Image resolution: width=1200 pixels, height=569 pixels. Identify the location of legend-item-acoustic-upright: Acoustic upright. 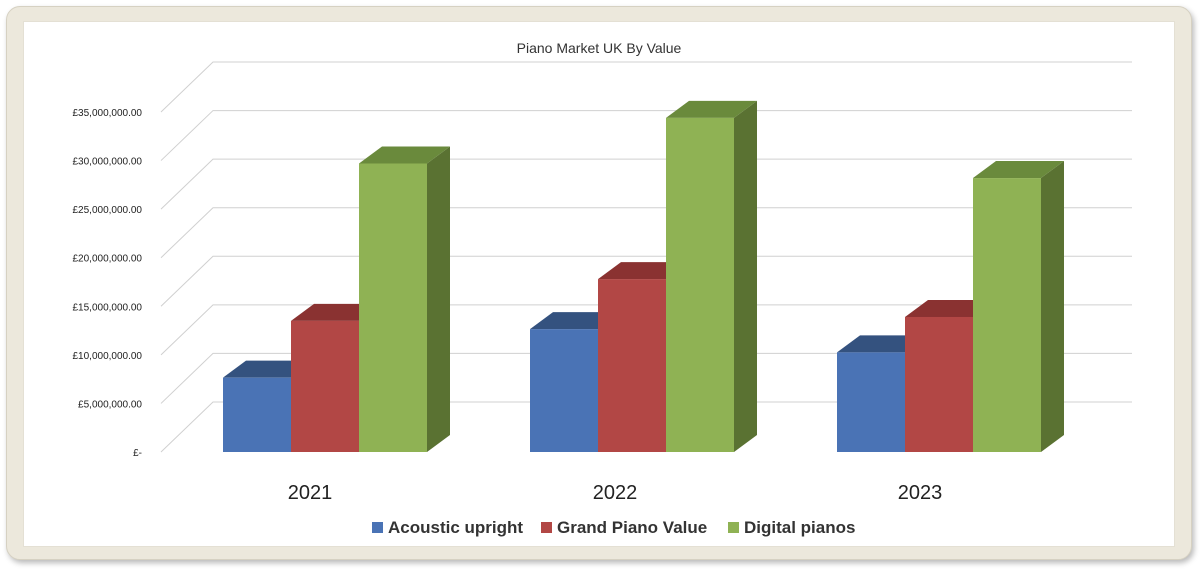
(447, 527).